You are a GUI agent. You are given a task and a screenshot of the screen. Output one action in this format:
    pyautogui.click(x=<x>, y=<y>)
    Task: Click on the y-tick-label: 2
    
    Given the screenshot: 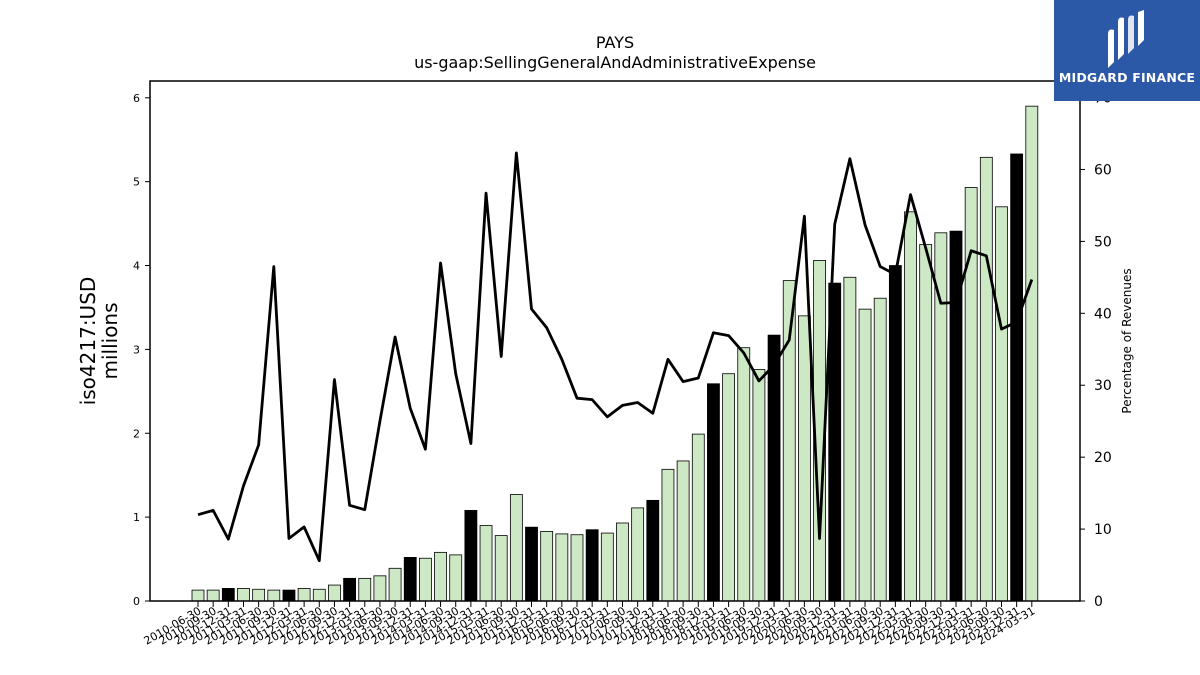 What is the action you would take?
    pyautogui.click(x=136, y=433)
    